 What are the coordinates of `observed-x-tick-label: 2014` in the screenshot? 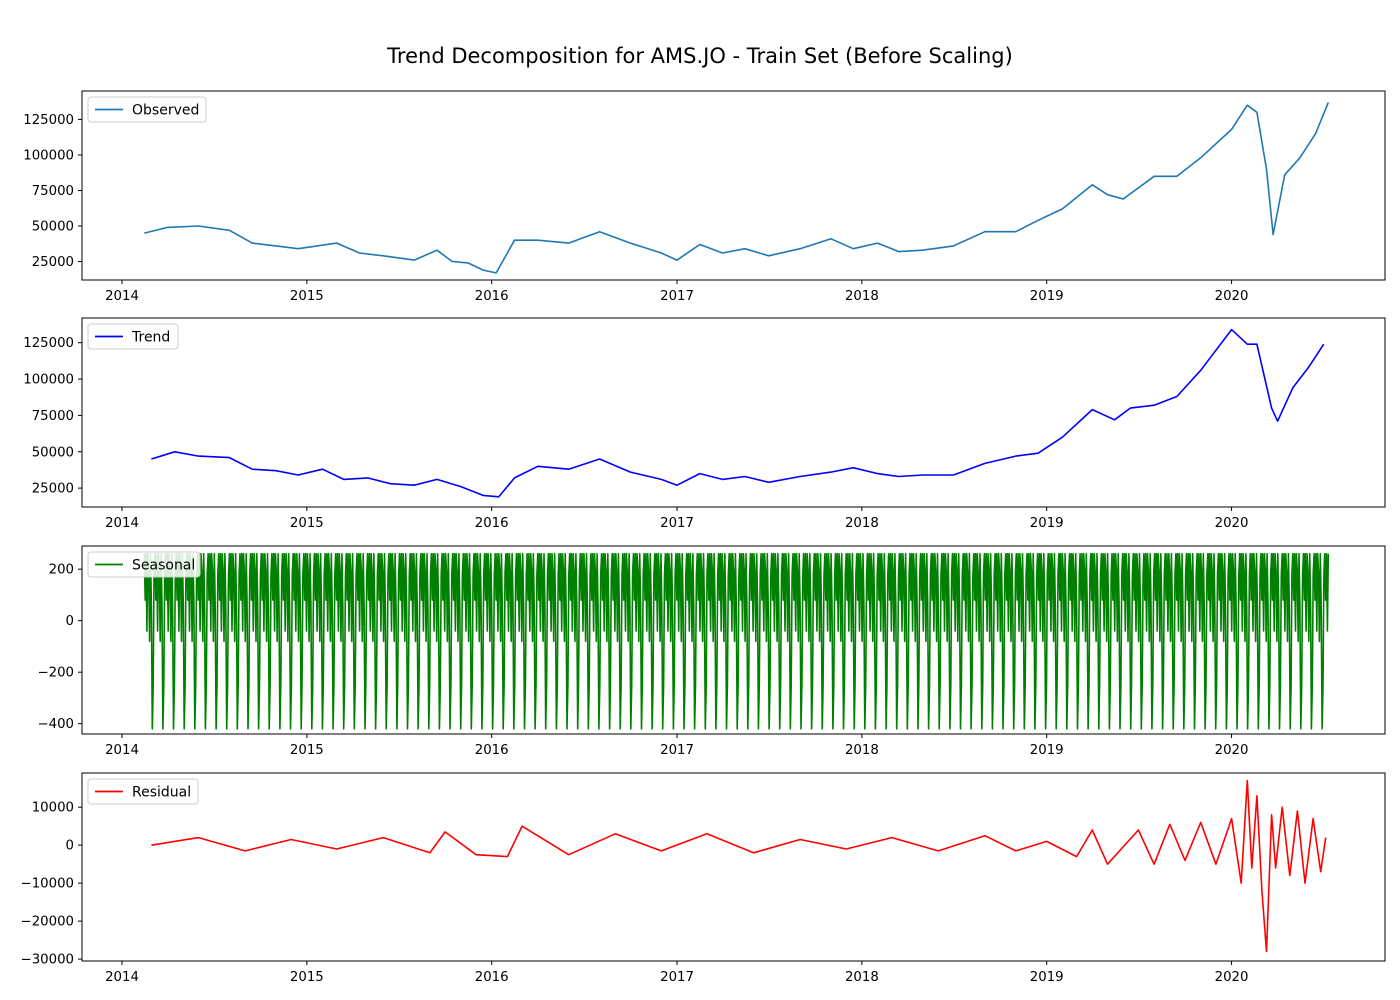 It's located at (122, 296).